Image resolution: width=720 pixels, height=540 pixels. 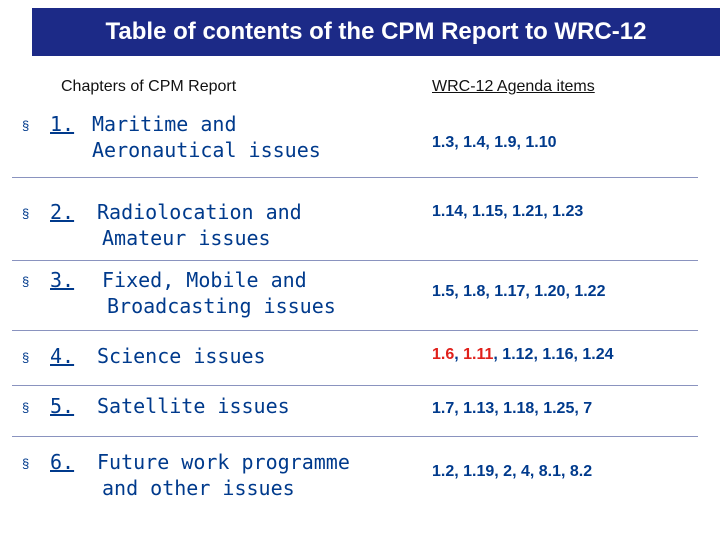 What do you see at coordinates (223, 475) in the screenshot?
I see `chapter-title: Future work programme and other issues` at bounding box center [223, 475].